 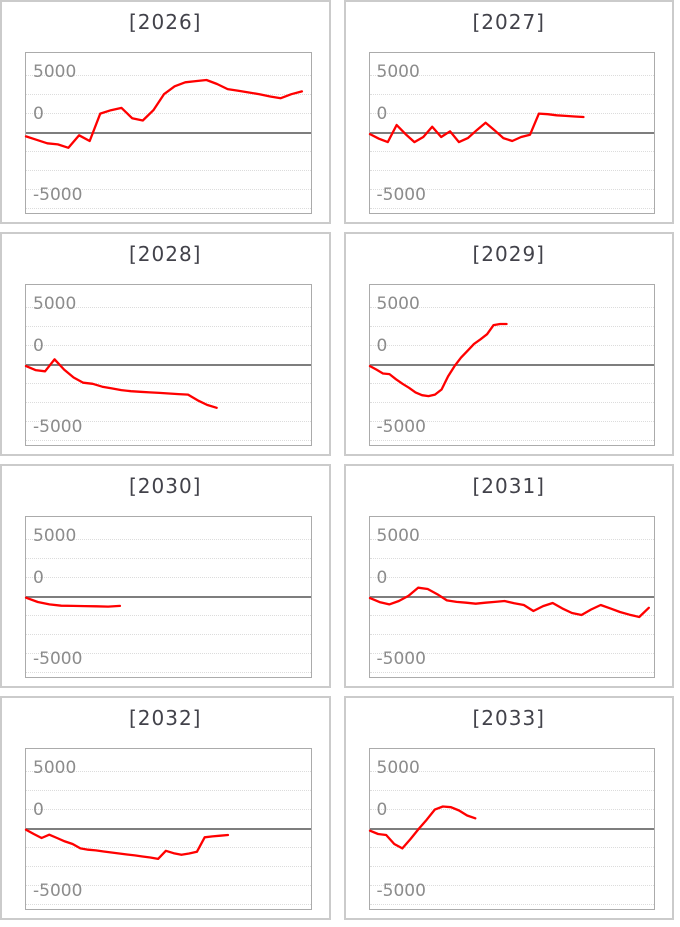 What do you see at coordinates (508, 486) in the screenshot?
I see `chart-title: [2031]` at bounding box center [508, 486].